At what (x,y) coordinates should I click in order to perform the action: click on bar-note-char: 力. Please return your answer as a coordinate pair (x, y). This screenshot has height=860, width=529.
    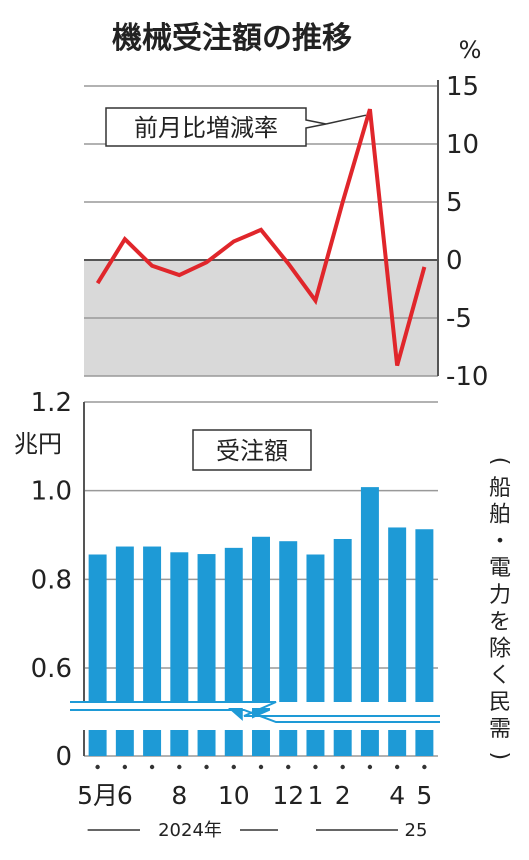
    Looking at the image, I should click on (500, 595).